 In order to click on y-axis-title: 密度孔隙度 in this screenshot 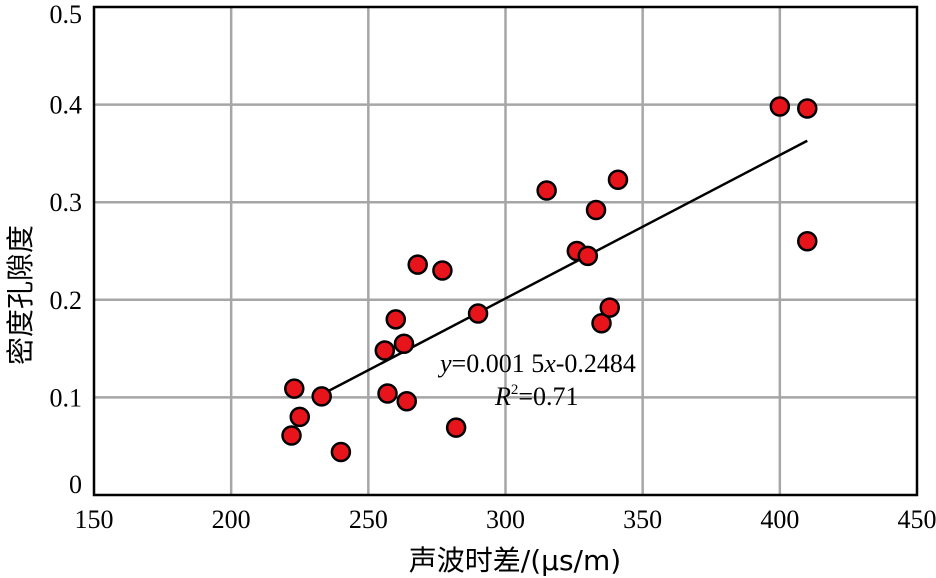, I will do `click(20, 295)`.